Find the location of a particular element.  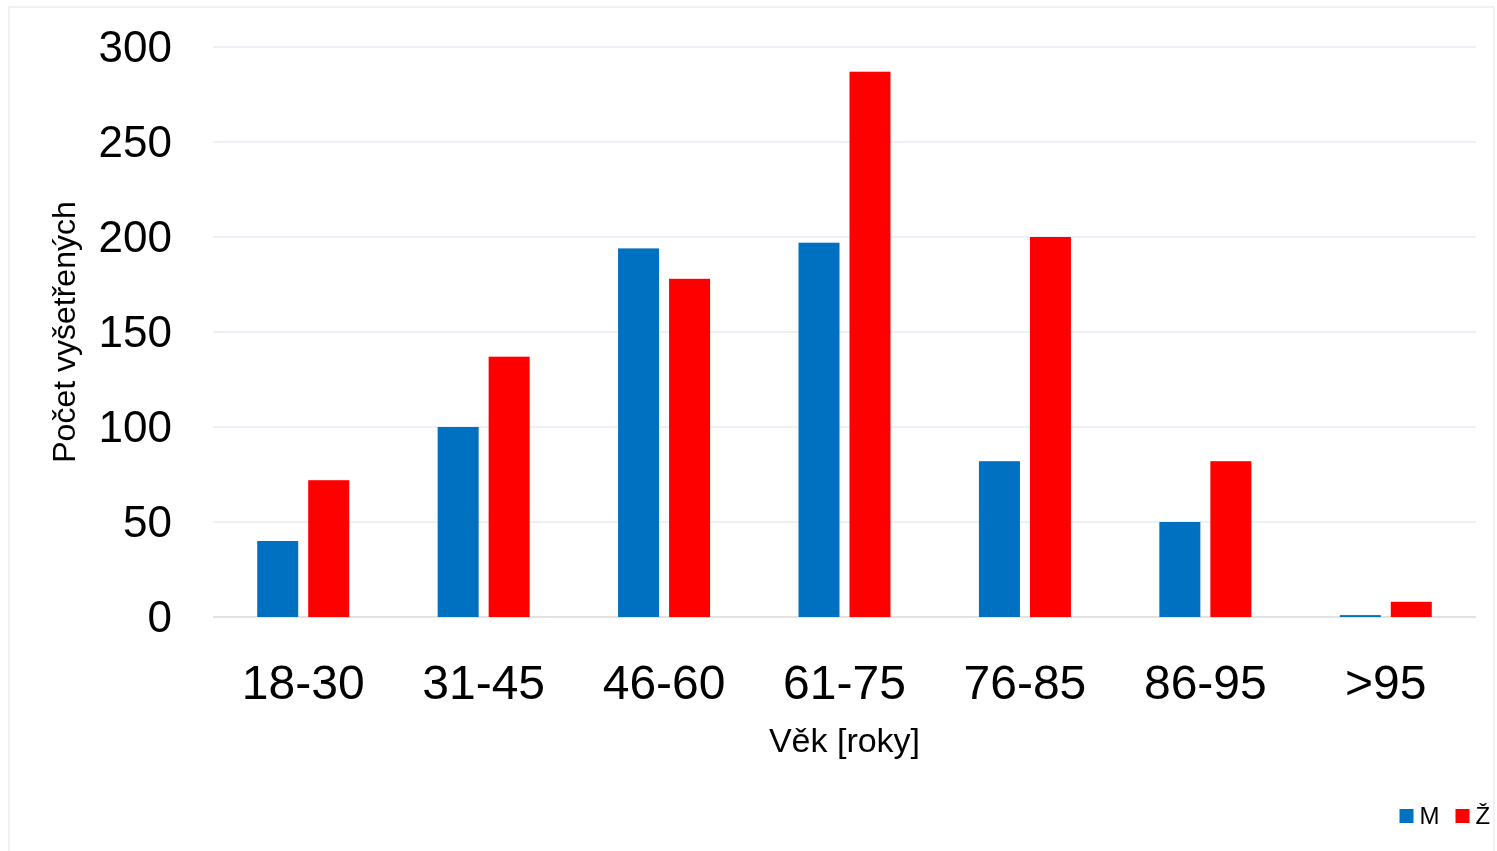

y-tick-label: 0 is located at coordinates (159, 617).